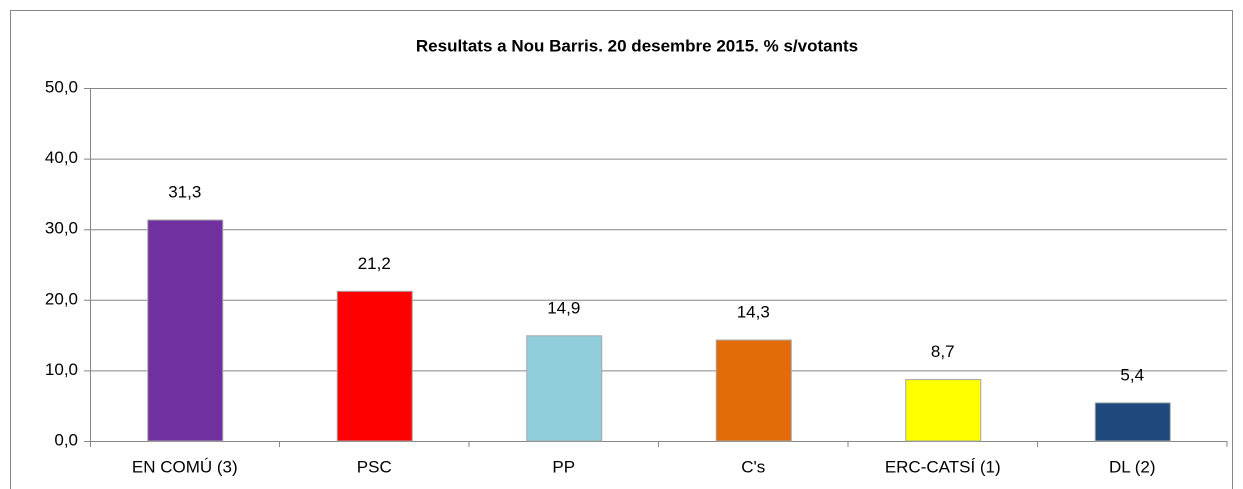  What do you see at coordinates (943, 466) in the screenshot?
I see `x-tick-label: ERC-CATSÍ (1)` at bounding box center [943, 466].